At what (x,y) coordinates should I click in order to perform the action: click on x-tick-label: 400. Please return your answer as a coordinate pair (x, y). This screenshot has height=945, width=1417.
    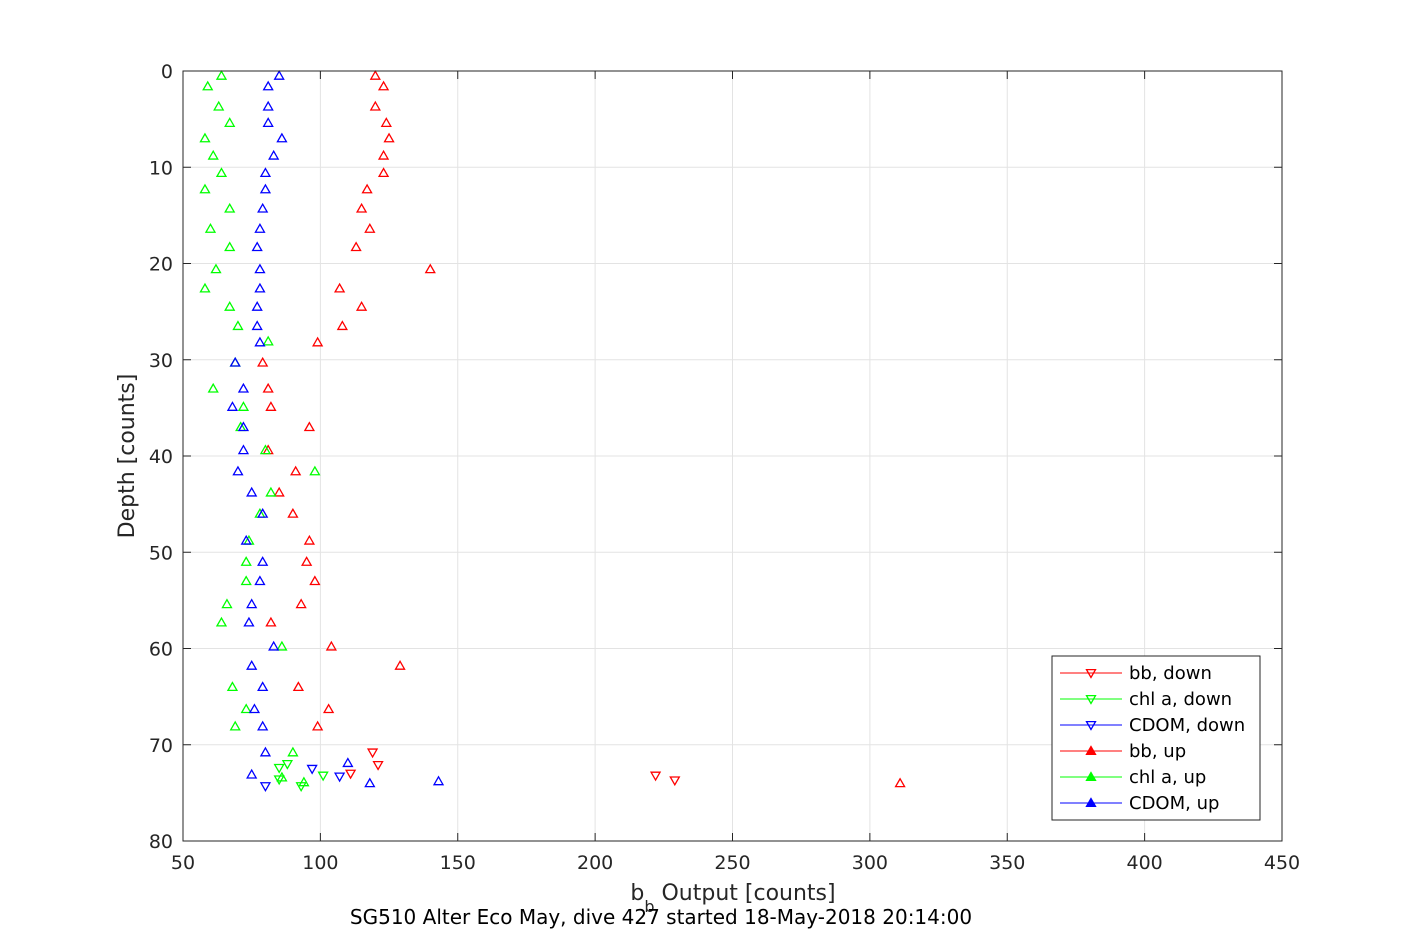
    Looking at the image, I should click on (1144, 863).